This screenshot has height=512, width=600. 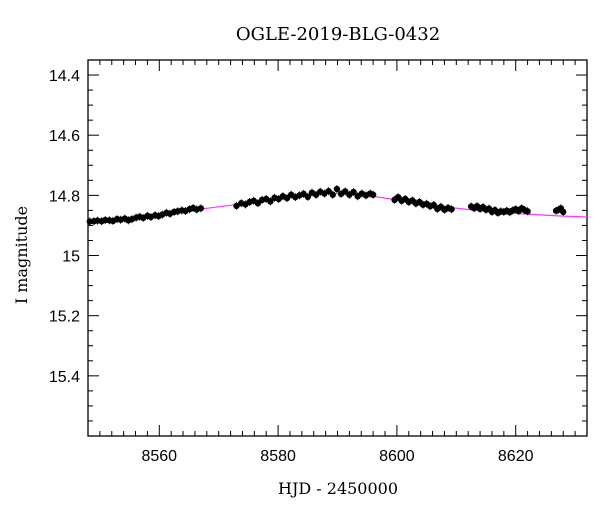 What do you see at coordinates (71, 257) in the screenshot?
I see `y-tick-label: 15` at bounding box center [71, 257].